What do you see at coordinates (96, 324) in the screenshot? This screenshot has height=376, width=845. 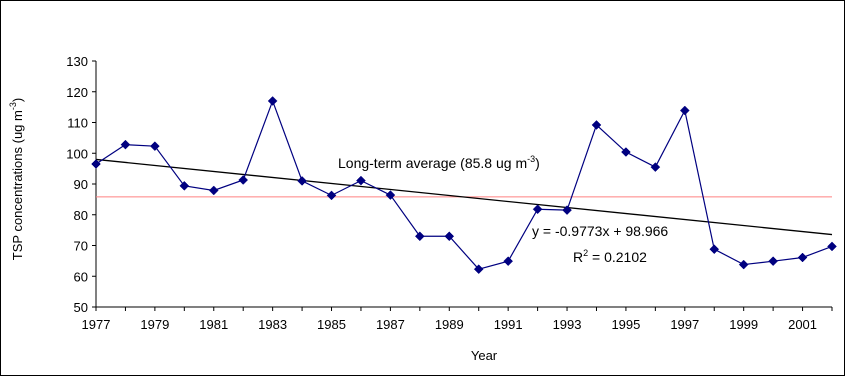 I see `x-tick-label: 1977` at bounding box center [96, 324].